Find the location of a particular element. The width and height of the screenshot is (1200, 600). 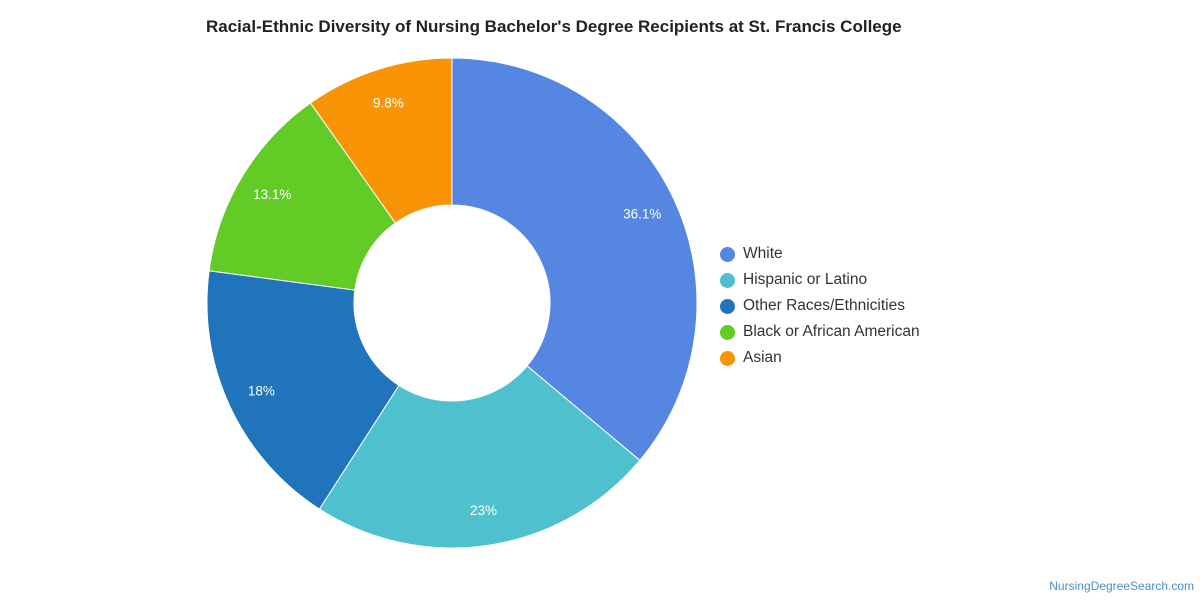

legend-label: Hispanic or Latino is located at coordinates (805, 279).